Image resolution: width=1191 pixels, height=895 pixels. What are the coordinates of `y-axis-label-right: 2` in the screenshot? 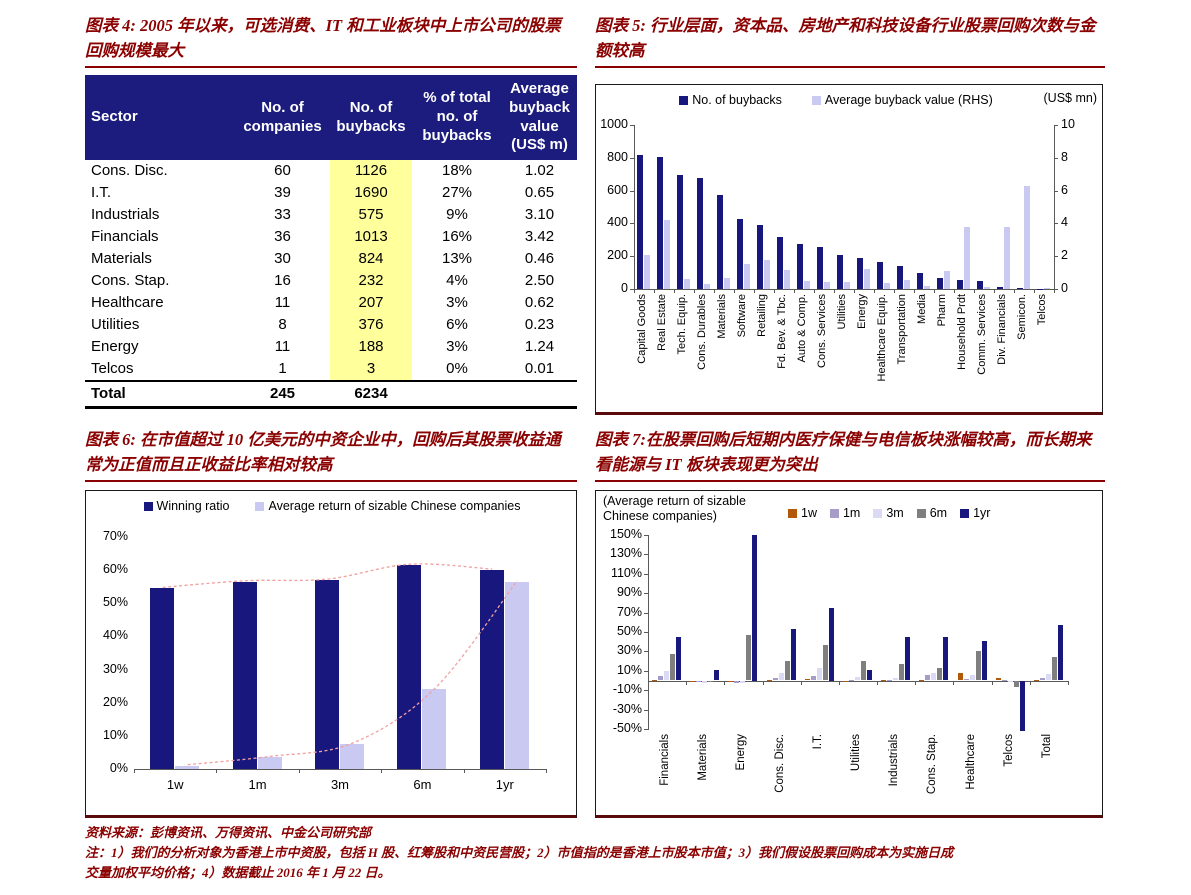 It's located at (1064, 255).